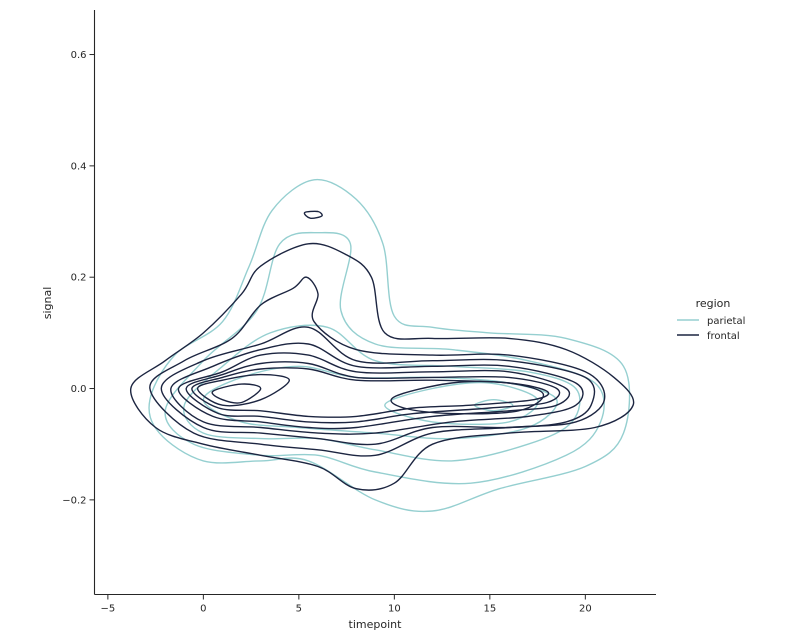 This screenshot has height=640, width=787. I want to click on legend-label-parietal: parietal, so click(726, 321).